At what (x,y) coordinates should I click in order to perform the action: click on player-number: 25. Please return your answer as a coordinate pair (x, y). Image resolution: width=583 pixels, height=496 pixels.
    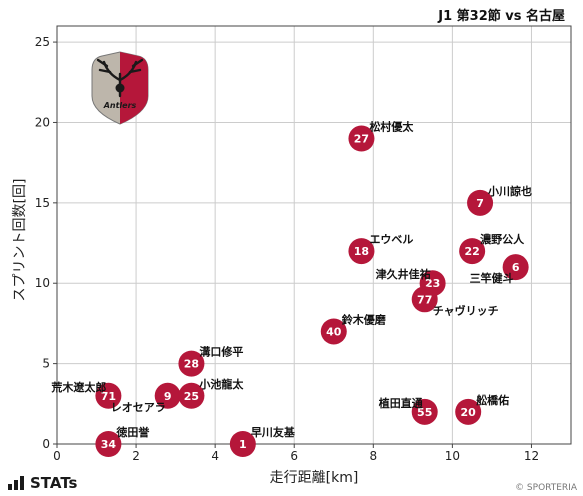
    Looking at the image, I should click on (191, 396).